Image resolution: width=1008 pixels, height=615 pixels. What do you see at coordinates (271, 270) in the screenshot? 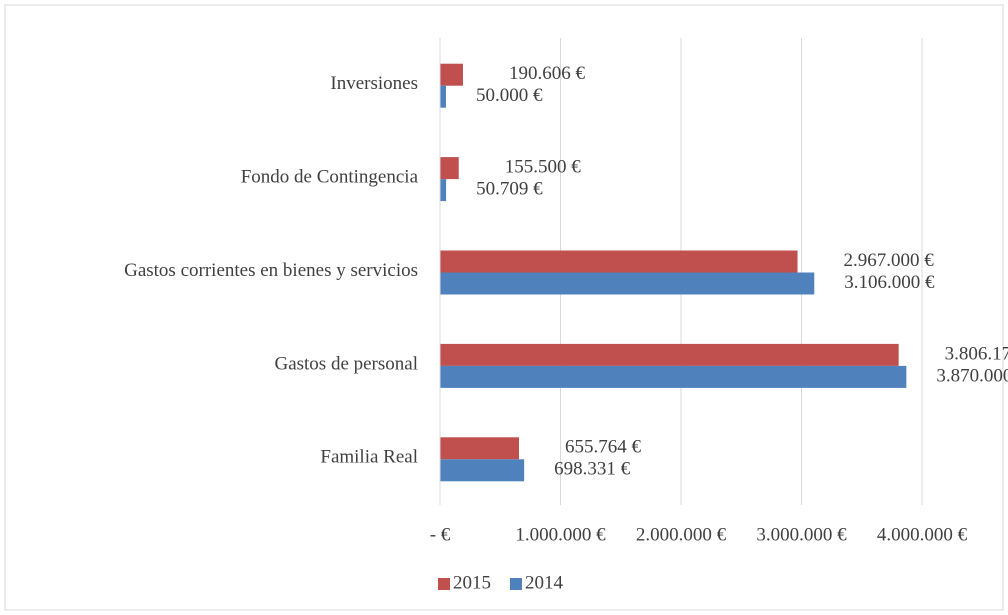
I see `y-tick-label: Gastos corrientes en bienes y servicios` at bounding box center [271, 270].